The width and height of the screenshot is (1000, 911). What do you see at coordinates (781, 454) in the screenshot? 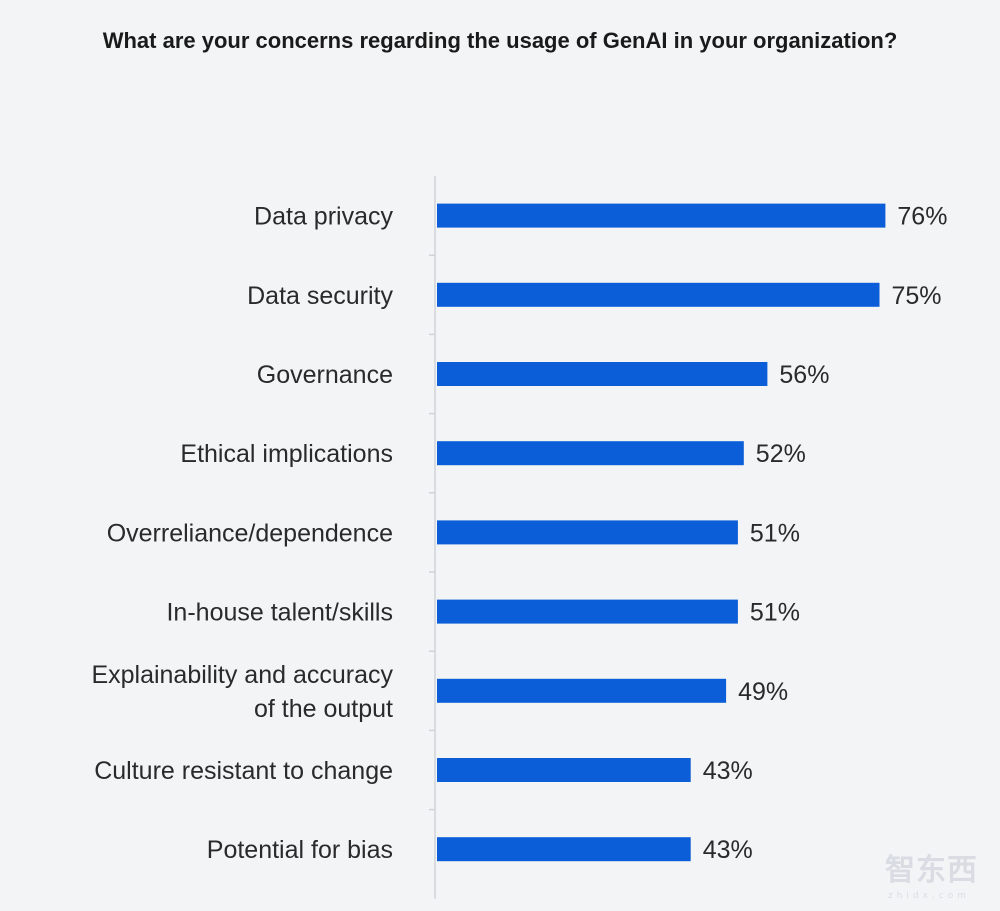
I see `value-label: 52%` at bounding box center [781, 454].